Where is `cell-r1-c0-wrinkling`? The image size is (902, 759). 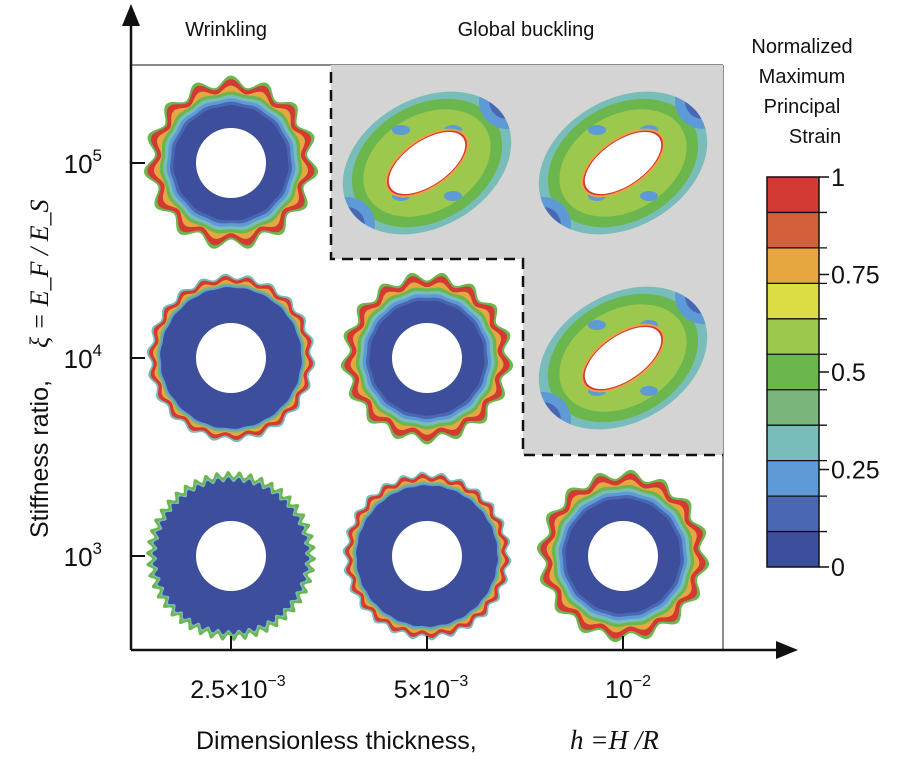 cell-r1-c0-wrinkling is located at coordinates (231, 358).